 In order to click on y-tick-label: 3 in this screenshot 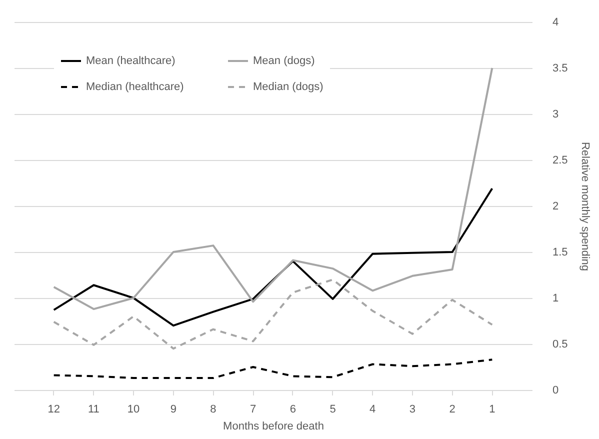, I will do `click(555, 114)`.